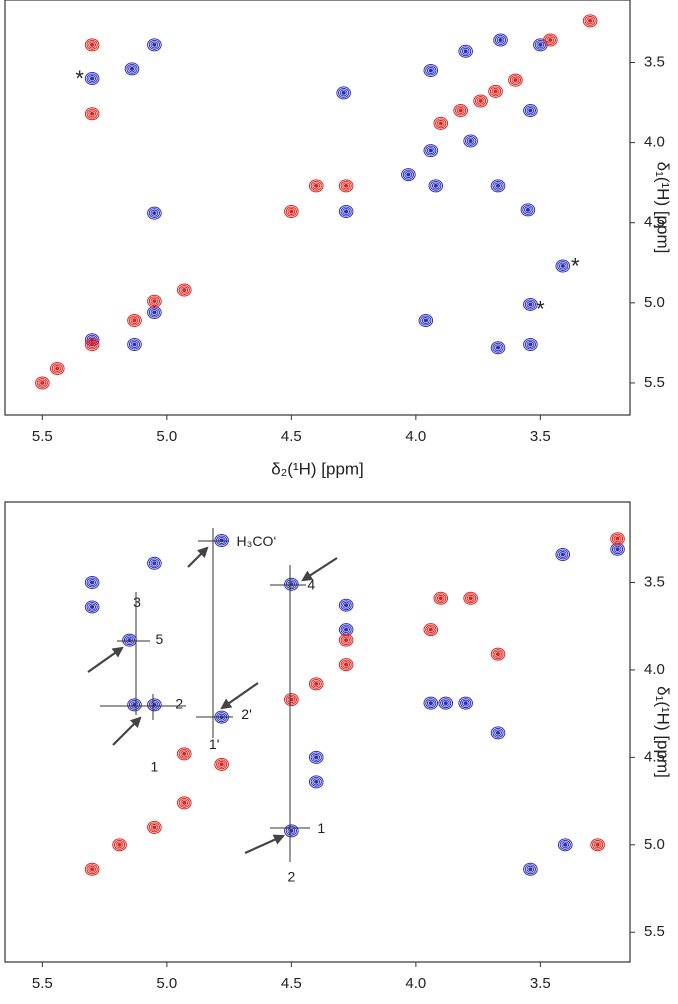 The height and width of the screenshot is (1004, 678). Describe the element at coordinates (257, 541) in the screenshot. I see `annotation: H₃CO‘` at that location.